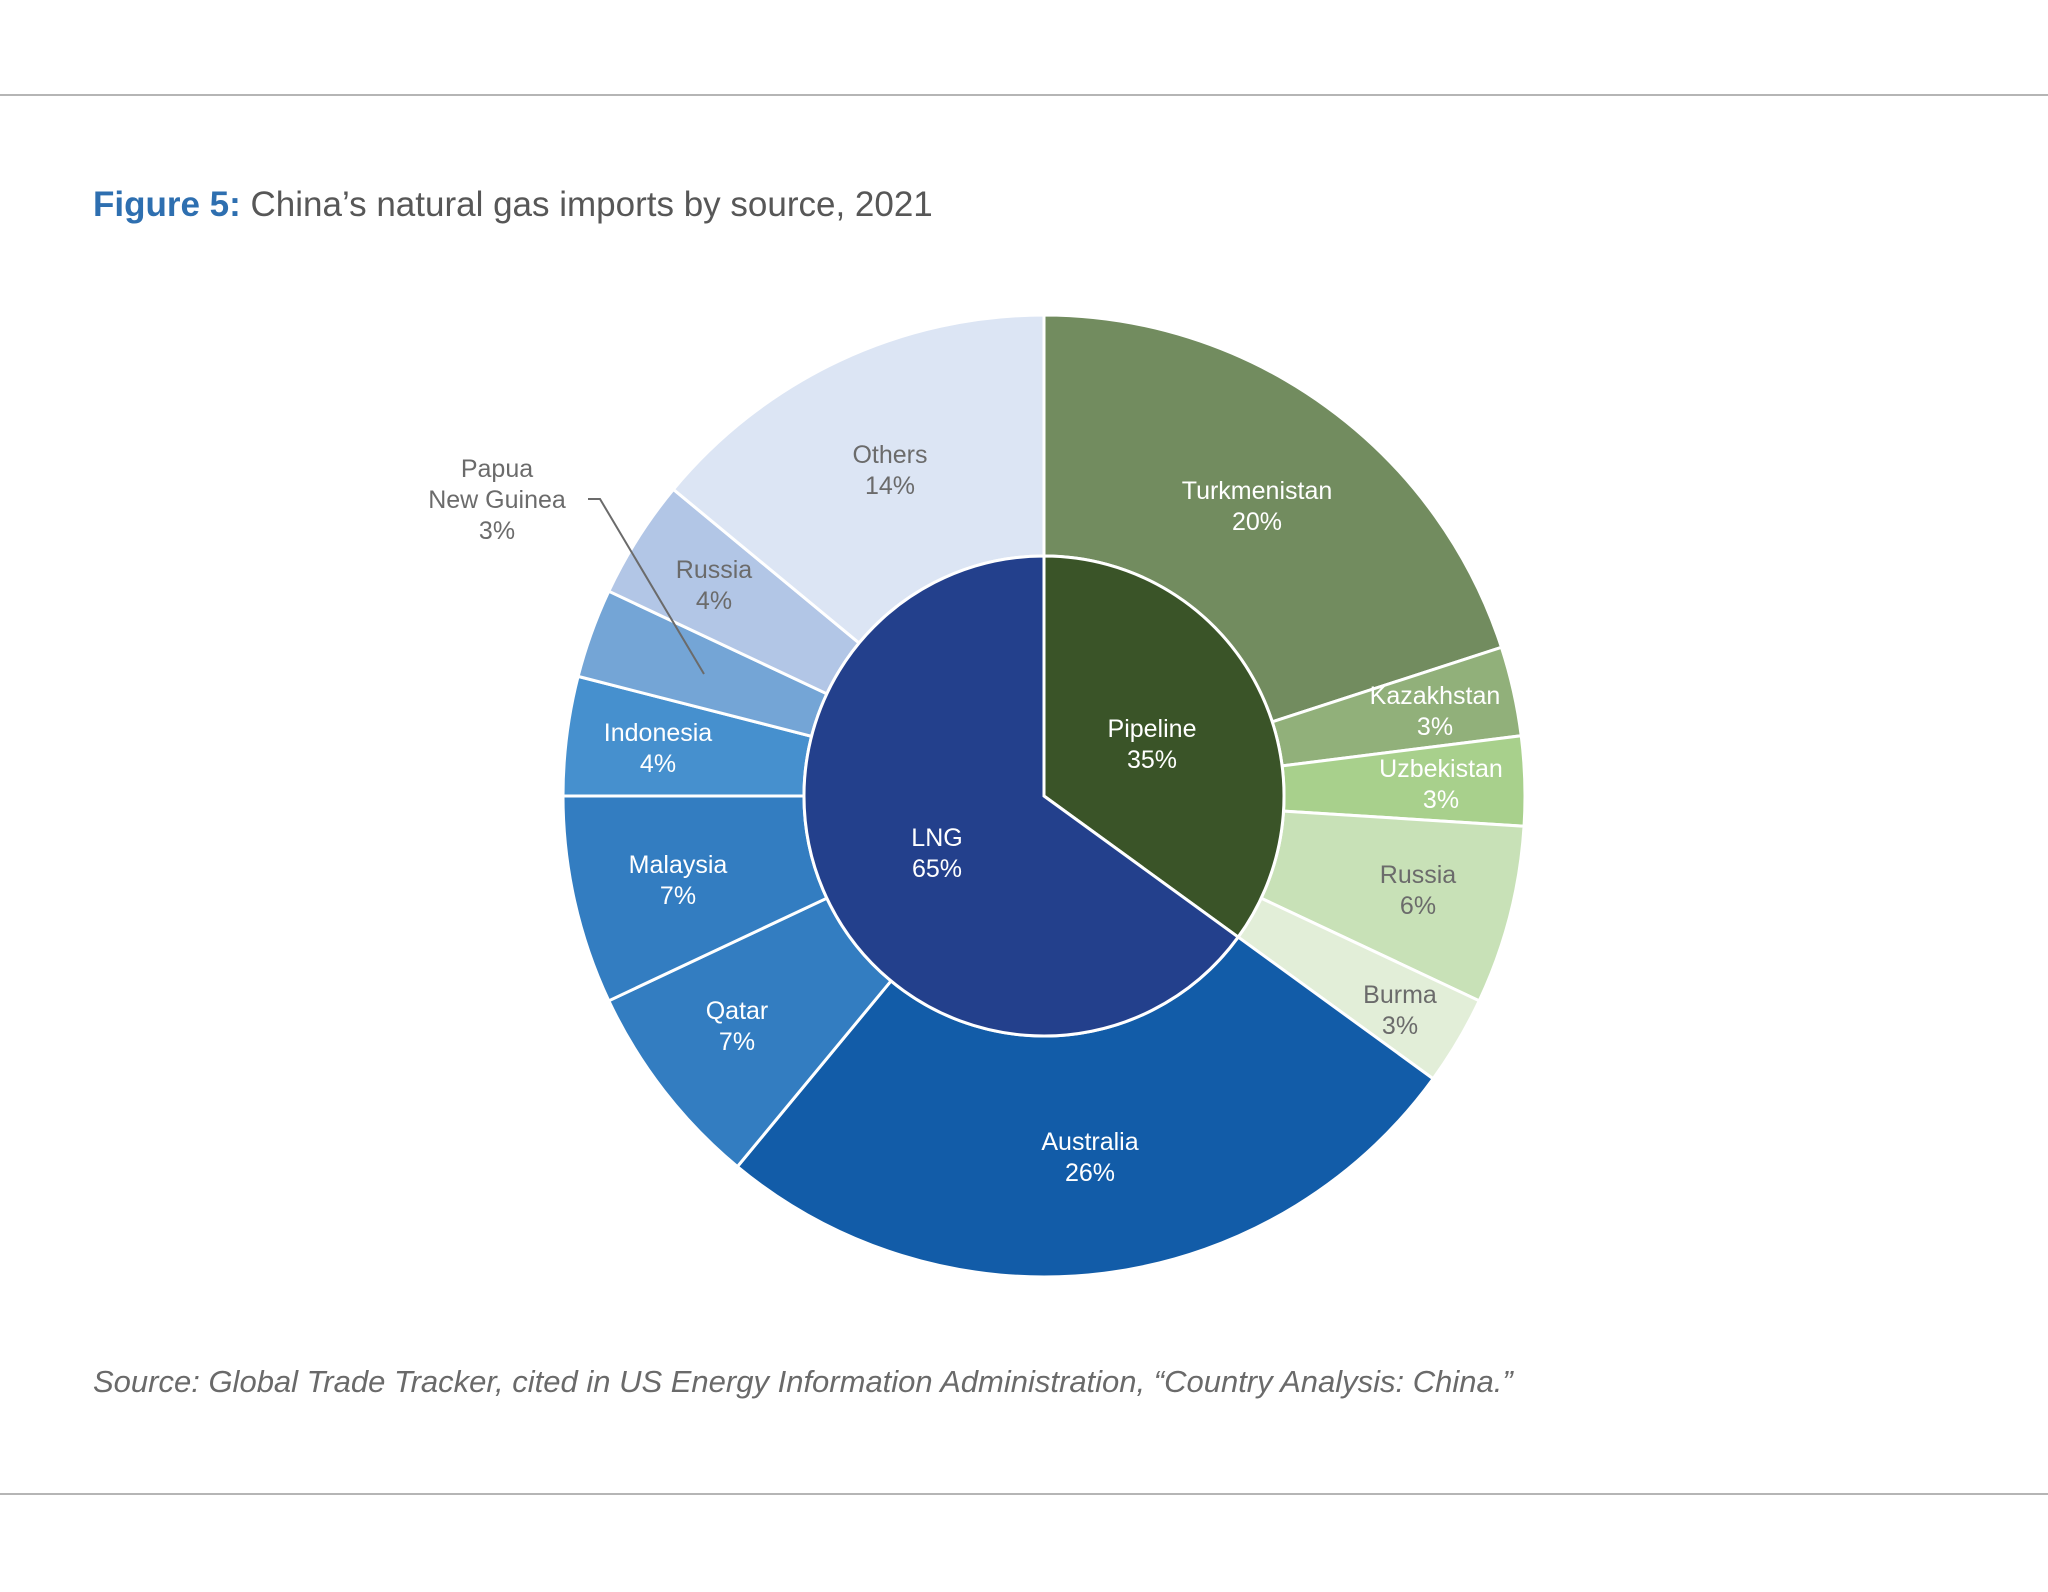 The width and height of the screenshot is (2048, 1592). What do you see at coordinates (1418, 906) in the screenshot?
I see `russia-pipeline-pct: 6%` at bounding box center [1418, 906].